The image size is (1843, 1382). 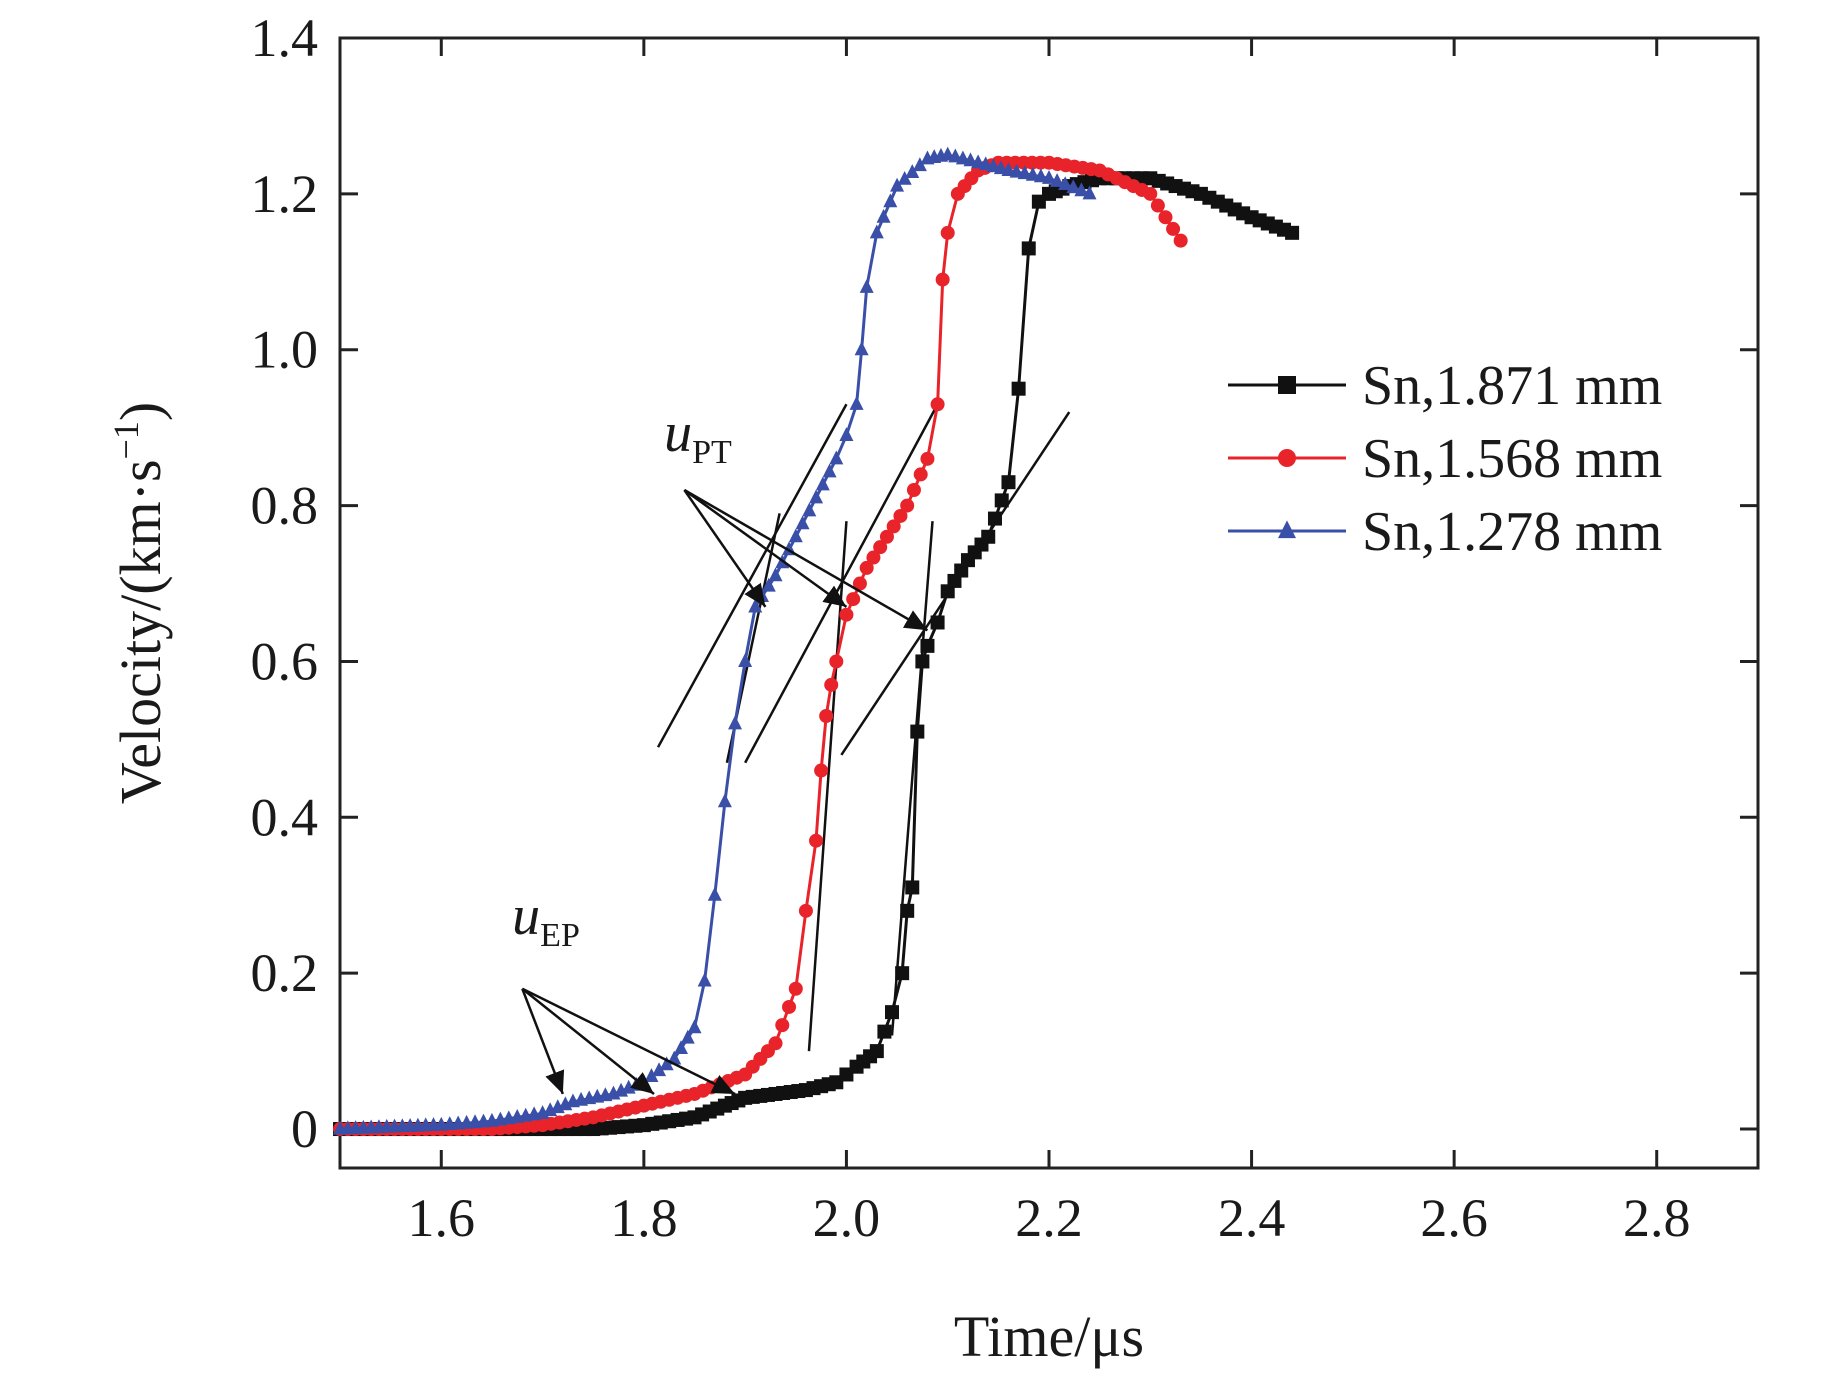 I want to click on annotation-subscript: EP, so click(x=560, y=935).